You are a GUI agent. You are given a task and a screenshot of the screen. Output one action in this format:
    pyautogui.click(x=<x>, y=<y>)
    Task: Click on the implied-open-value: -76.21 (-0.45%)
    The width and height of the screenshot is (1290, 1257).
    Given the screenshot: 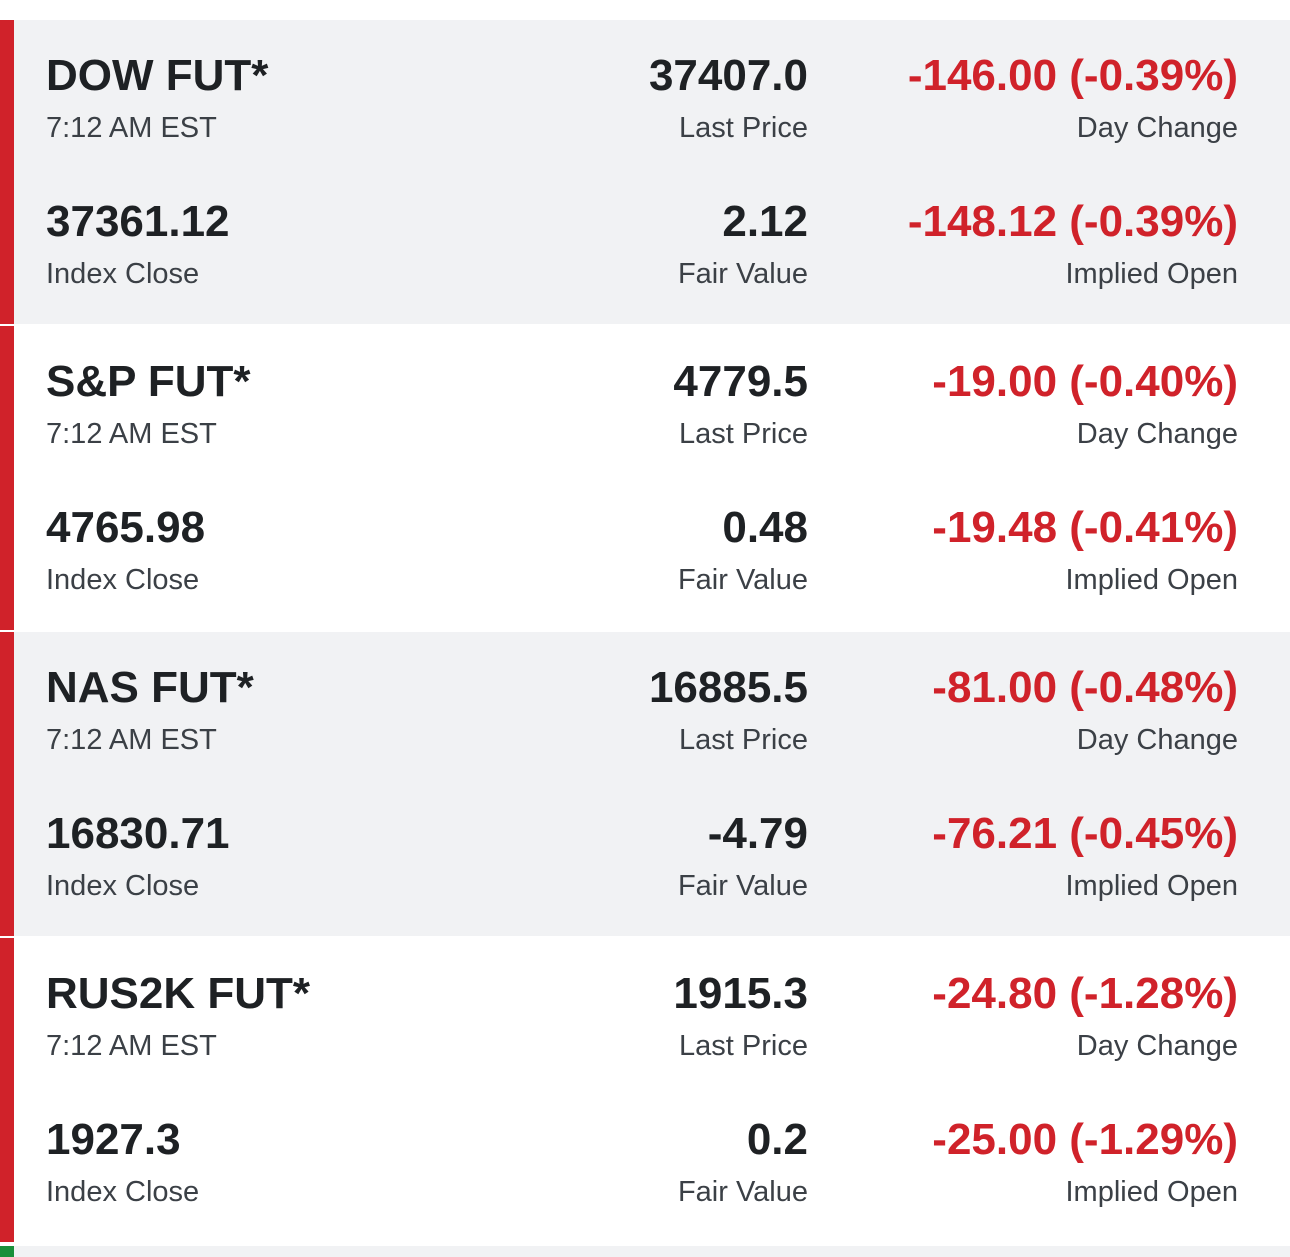 What is the action you would take?
    pyautogui.click(x=1085, y=833)
    